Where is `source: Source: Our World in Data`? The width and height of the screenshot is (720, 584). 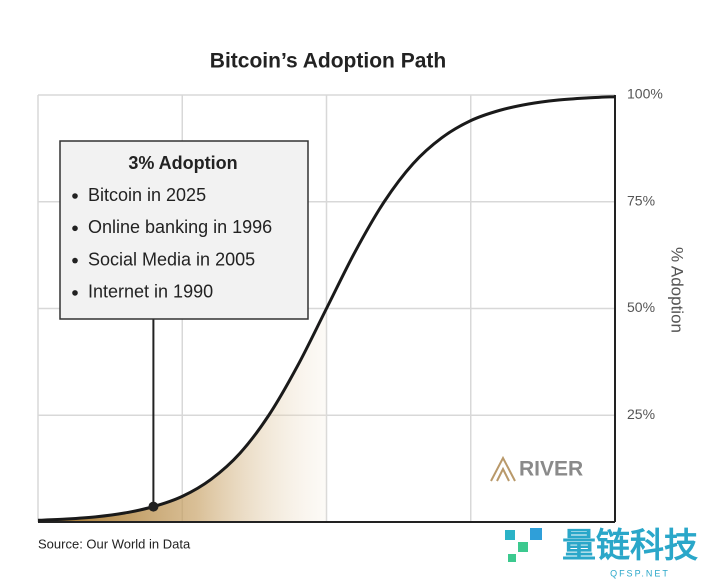
source: Source: Our World in Data is located at coordinates (114, 543).